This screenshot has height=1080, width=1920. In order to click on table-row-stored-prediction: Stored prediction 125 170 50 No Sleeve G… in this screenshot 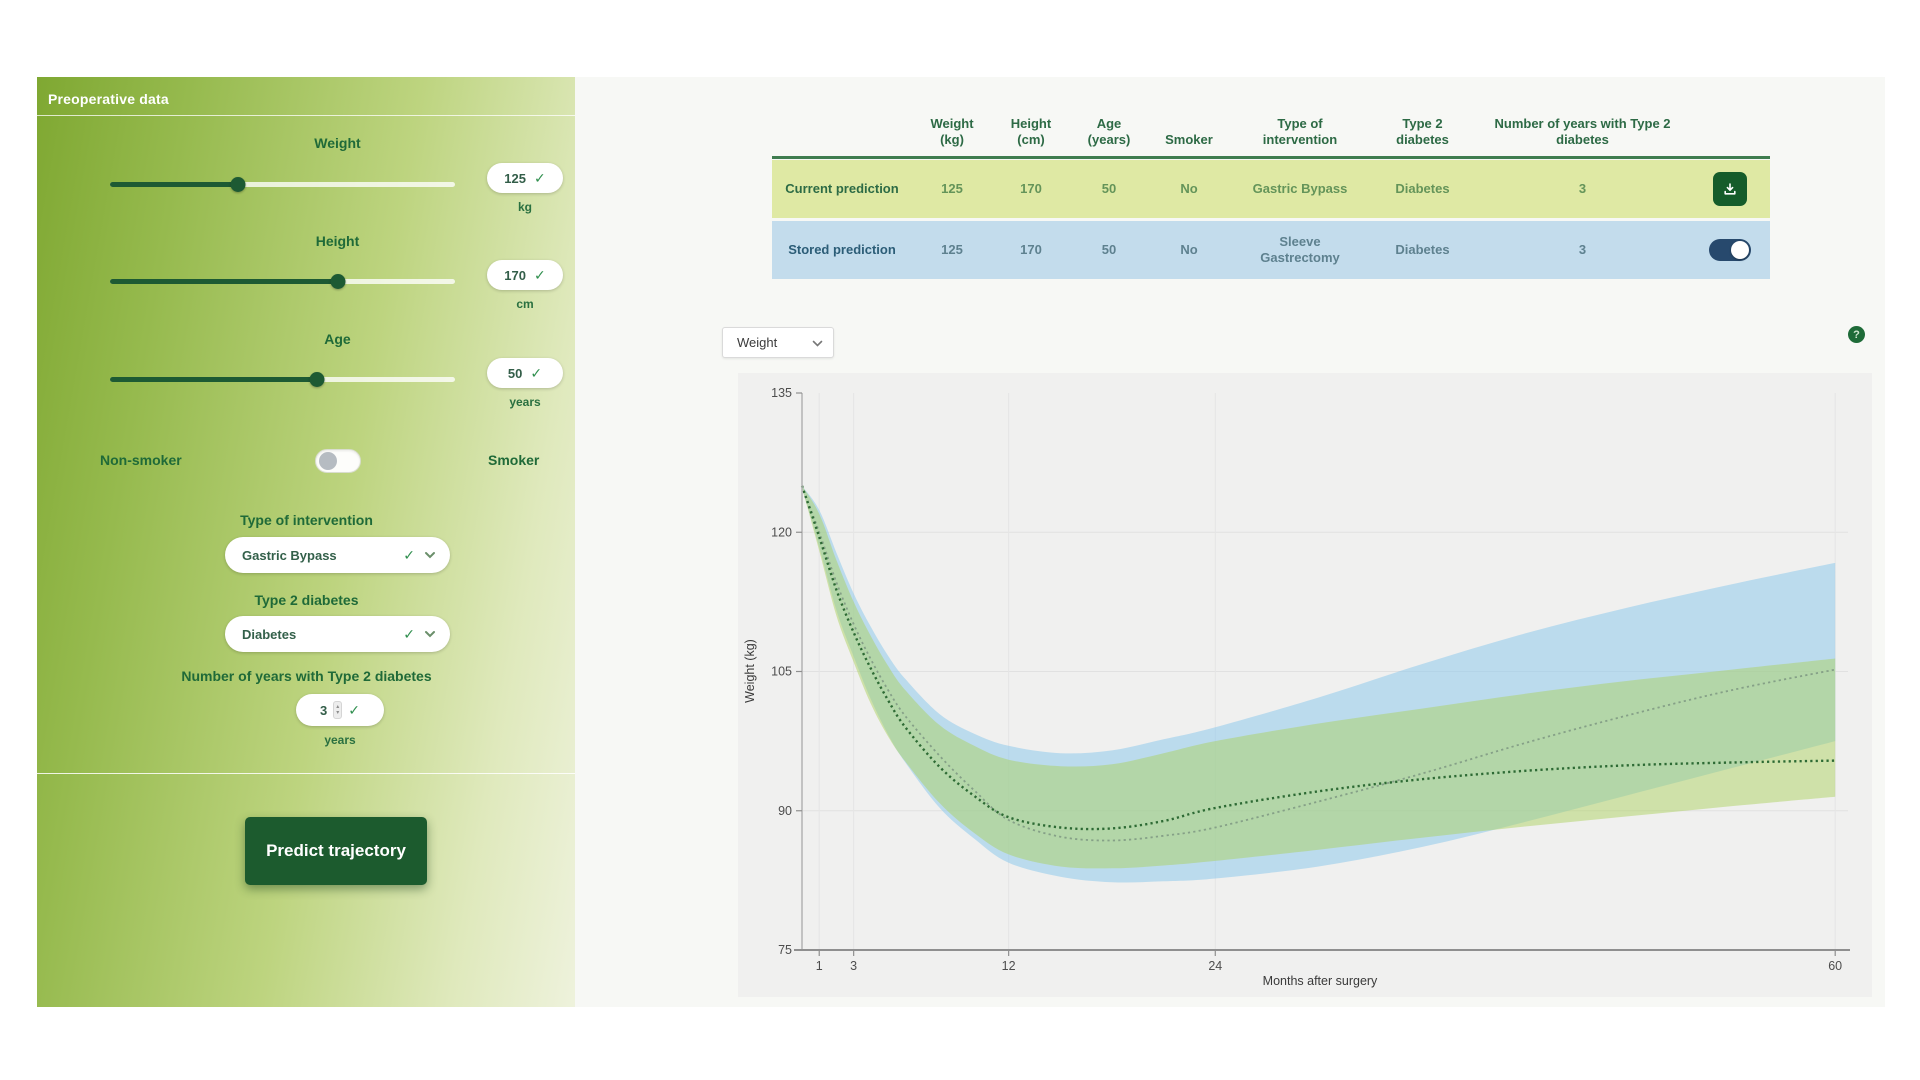, I will do `click(1271, 250)`.